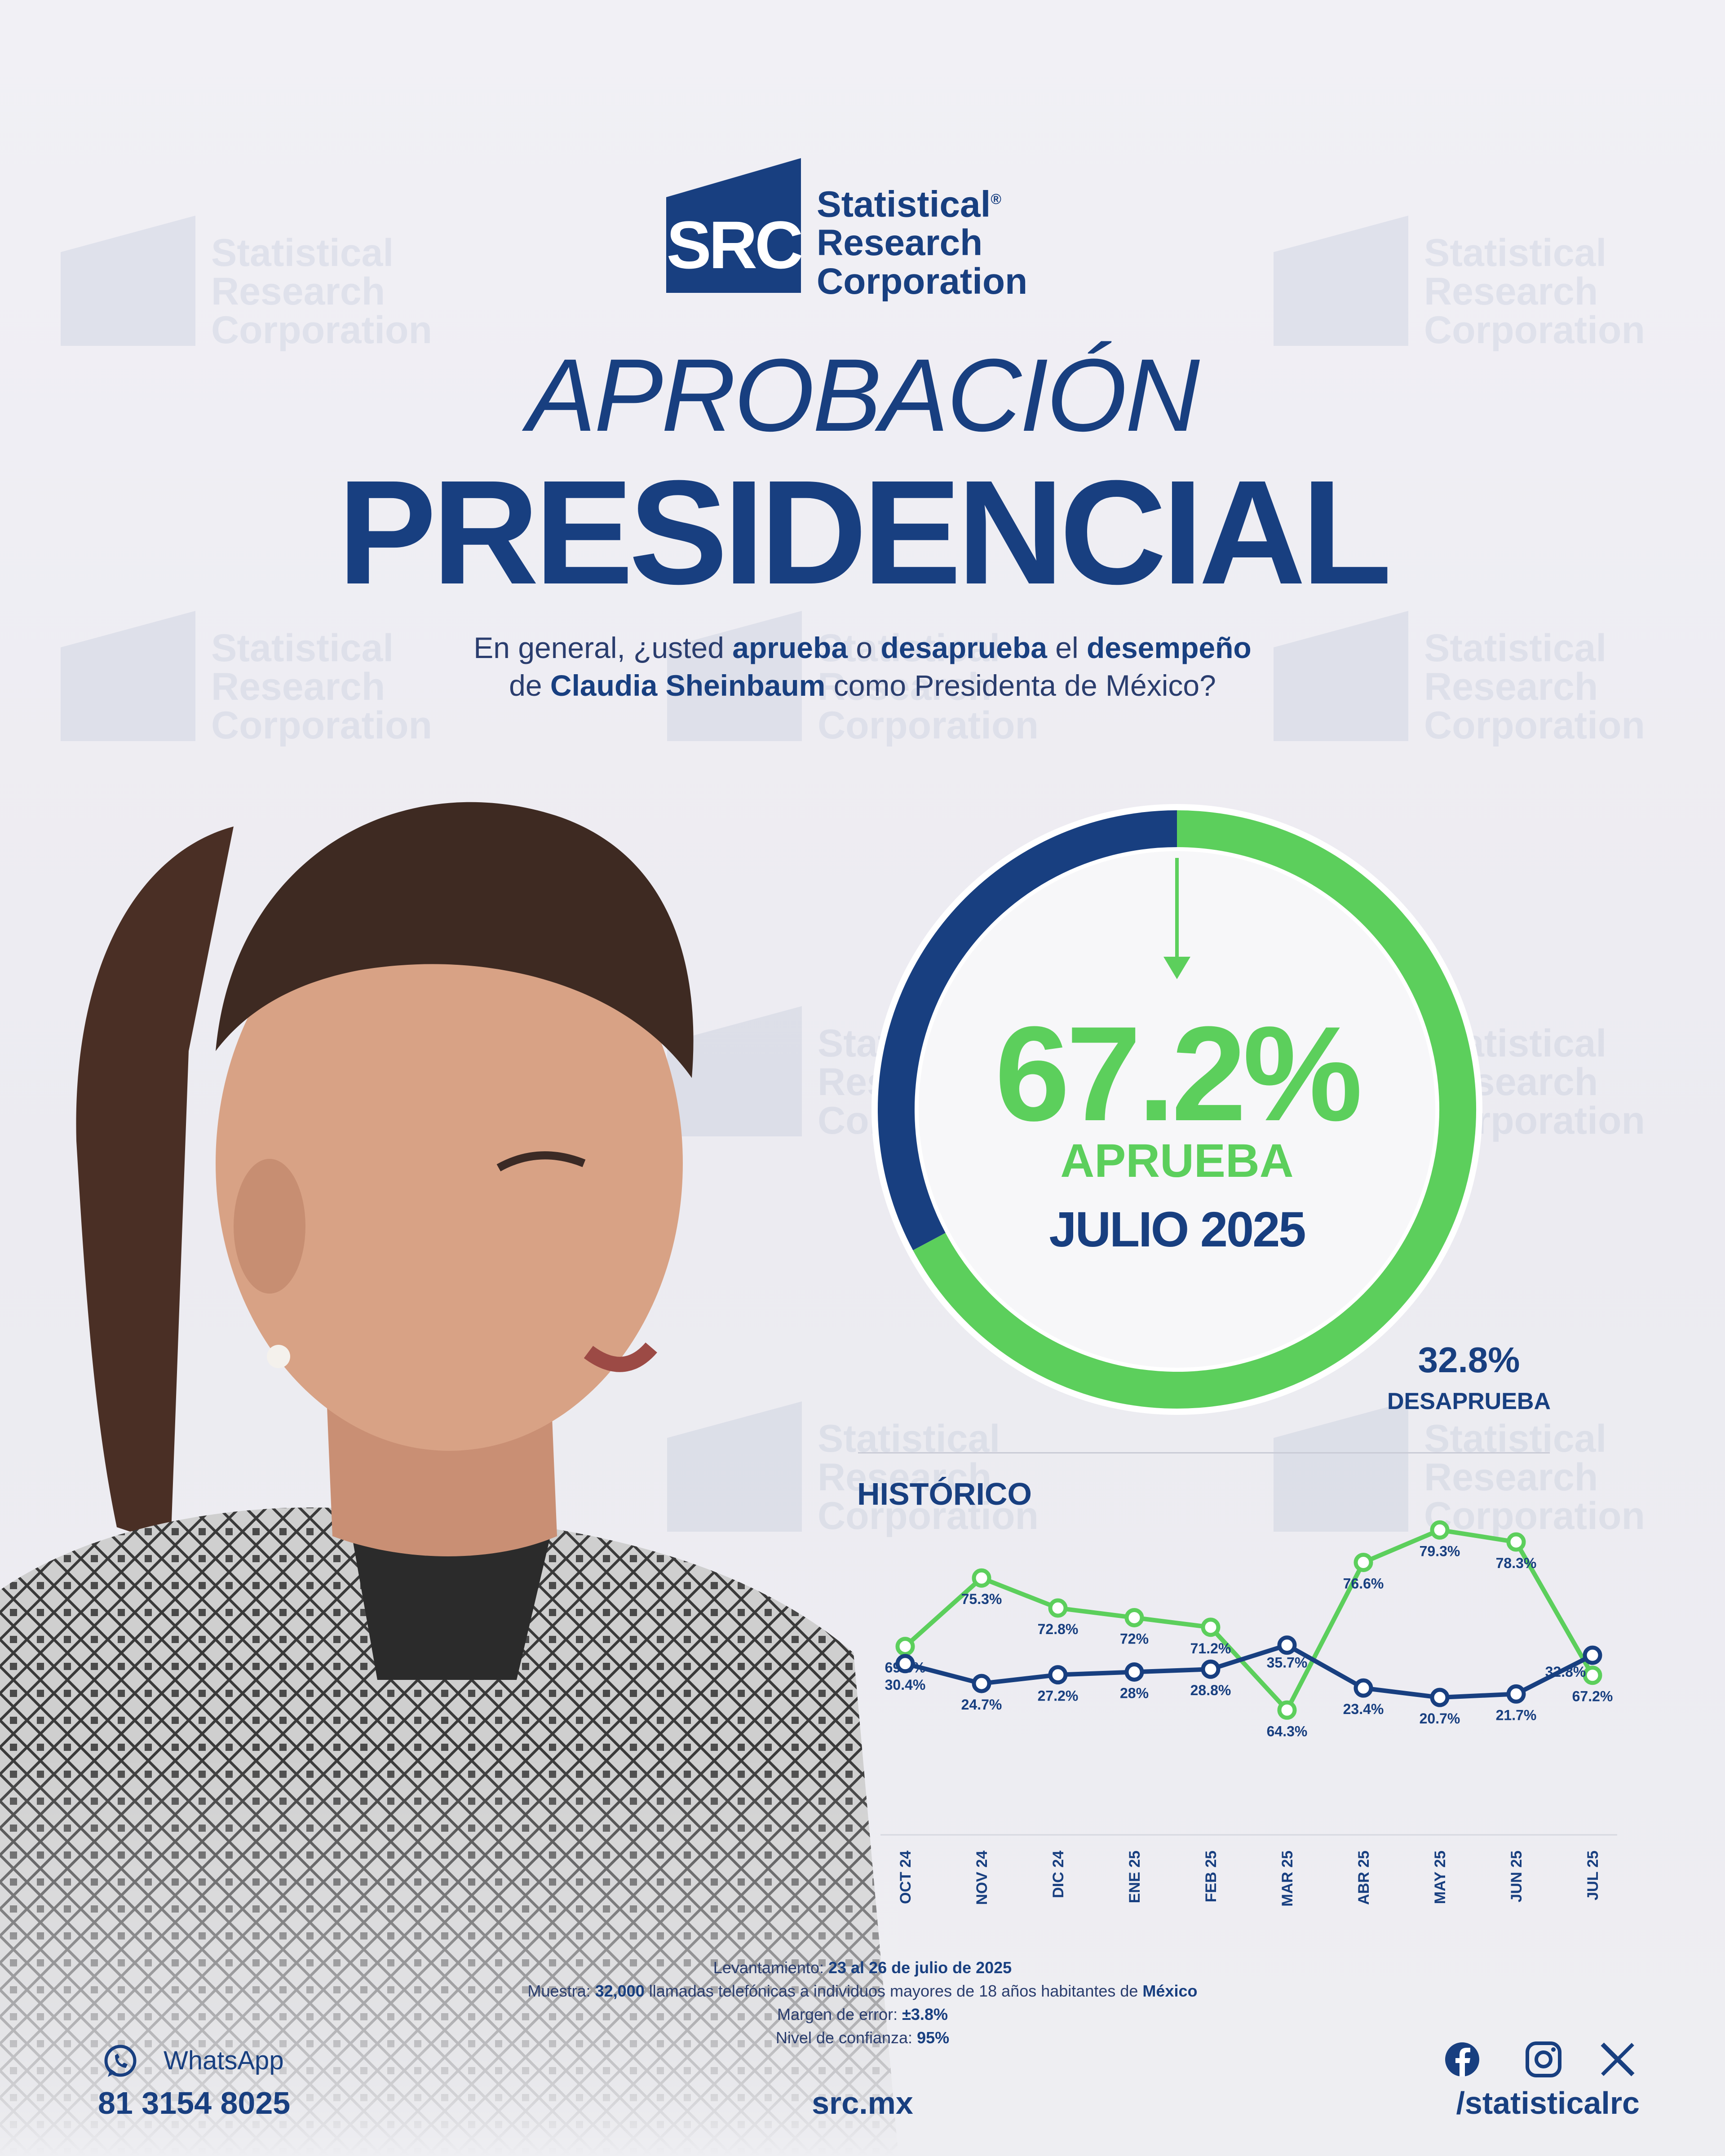  I want to click on data-label: 76.6%, so click(1363, 1583).